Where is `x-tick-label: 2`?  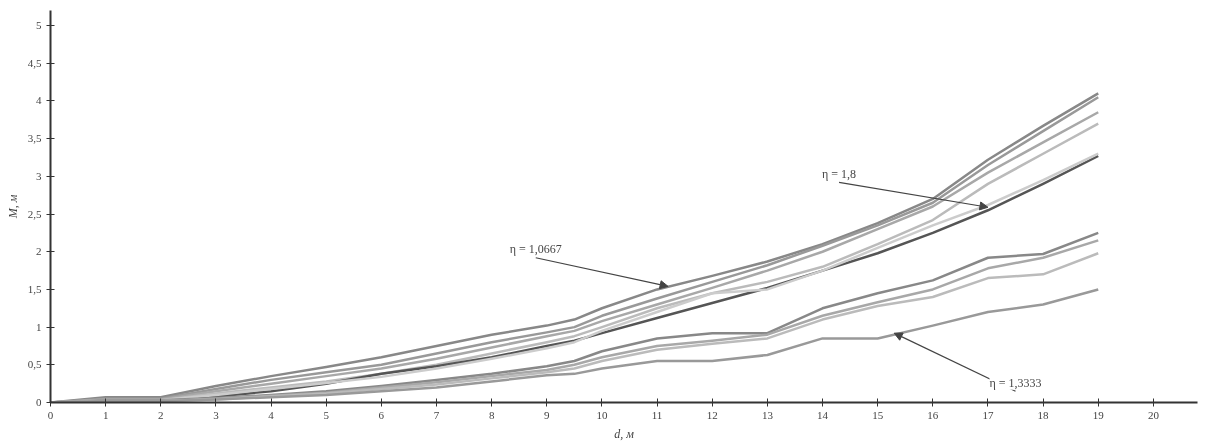
x-tick-label: 2 is located at coordinates (161, 414).